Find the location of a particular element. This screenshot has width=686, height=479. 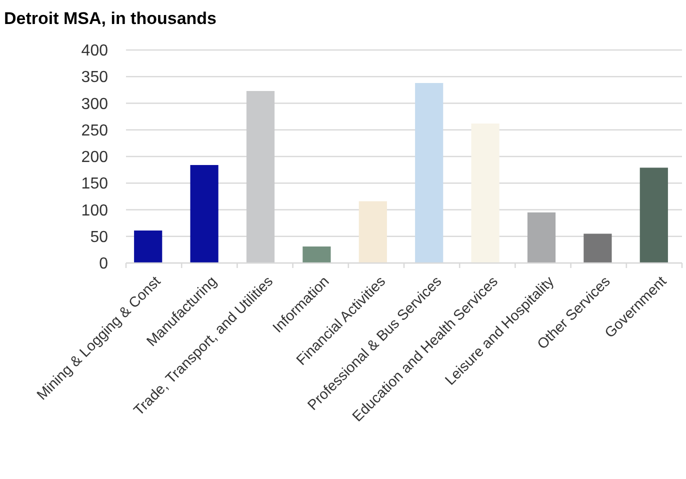

y-tick-label: 250 is located at coordinates (94, 131).